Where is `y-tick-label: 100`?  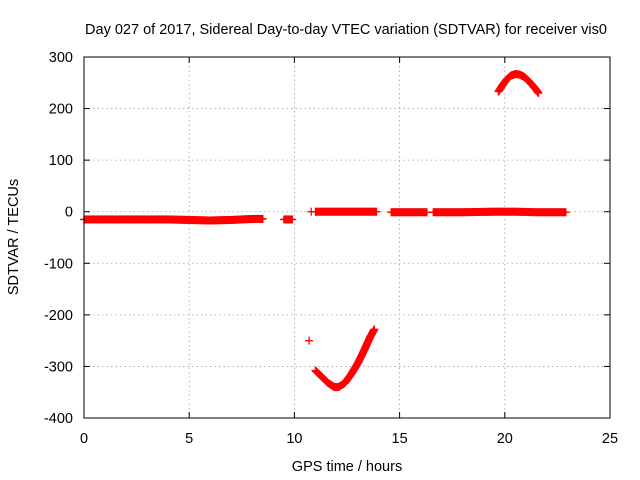 y-tick-label: 100 is located at coordinates (61, 161).